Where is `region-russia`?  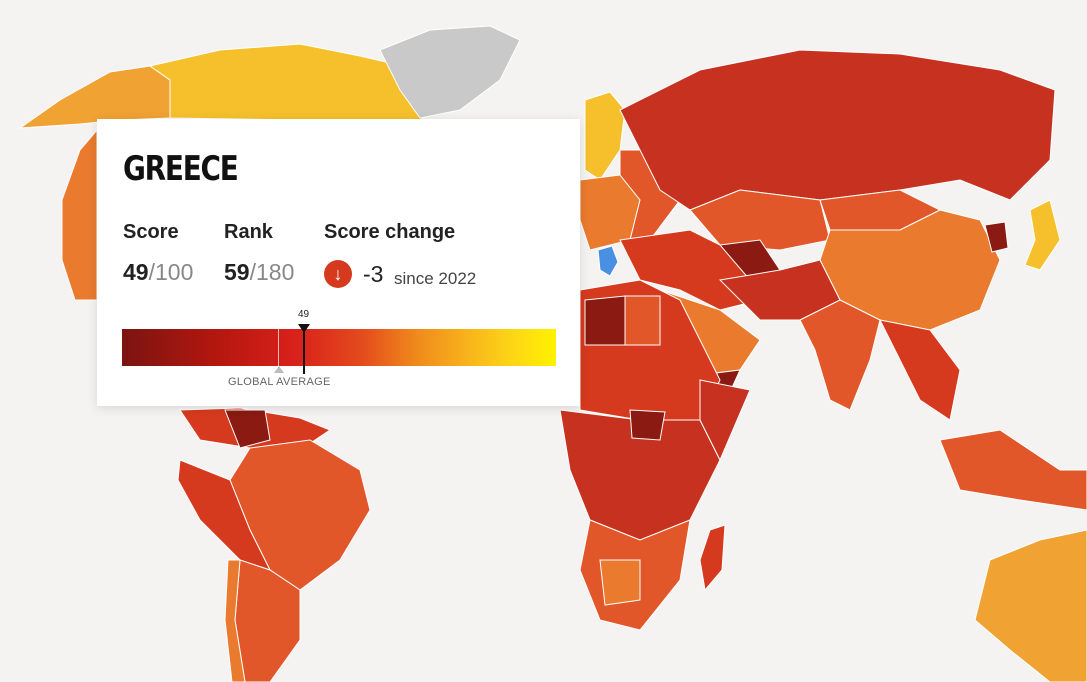 region-russia is located at coordinates (837, 130).